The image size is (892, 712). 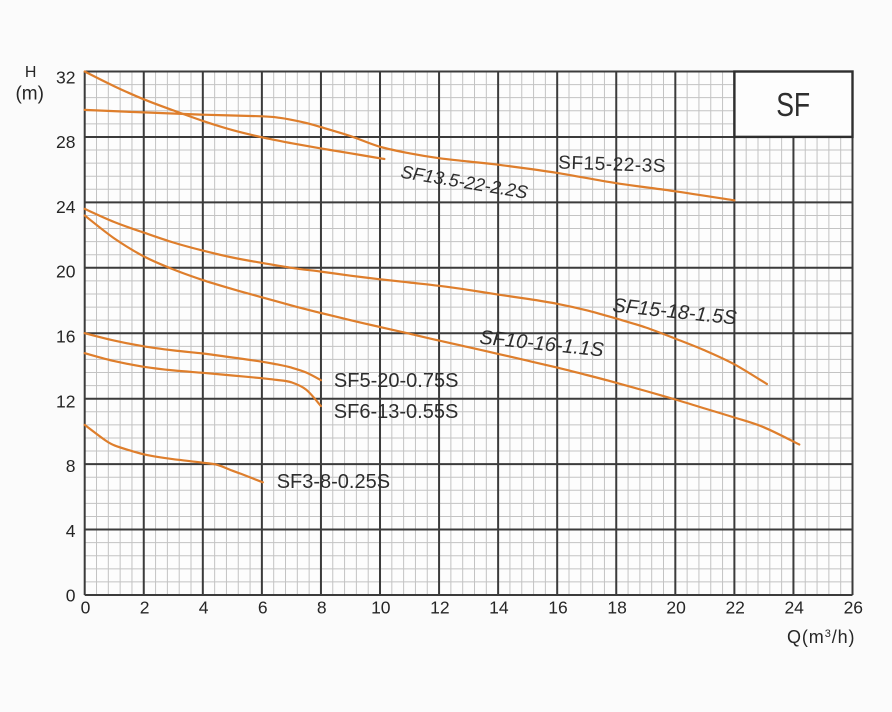 I want to click on svg-text: SF, so click(x=793, y=104).